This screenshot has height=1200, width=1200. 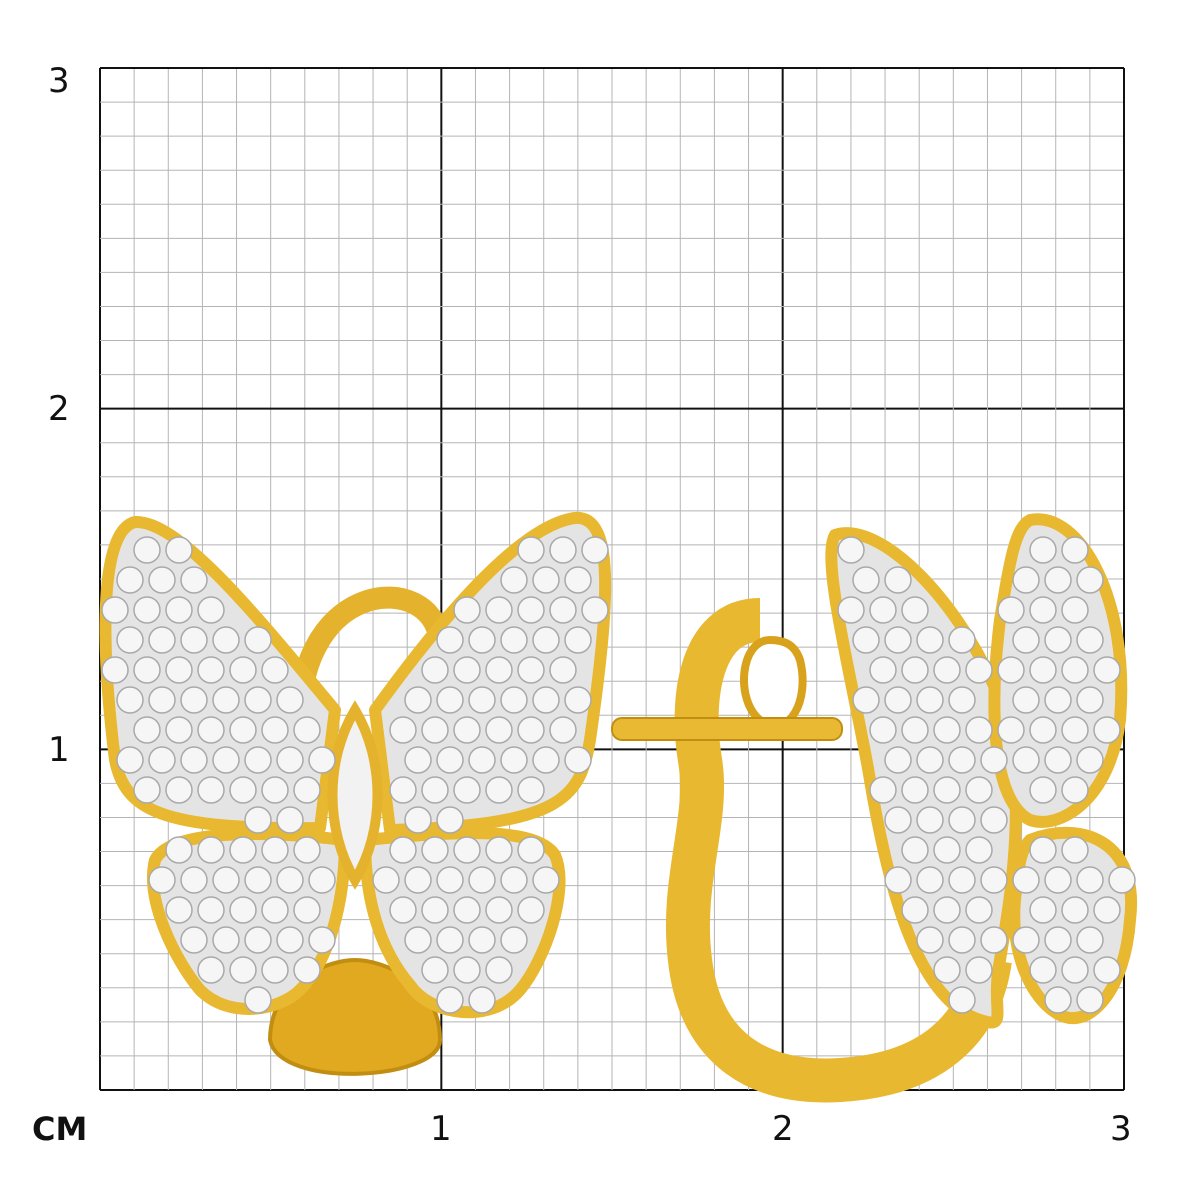 I want to click on marquise-body, so click(x=355, y=795).